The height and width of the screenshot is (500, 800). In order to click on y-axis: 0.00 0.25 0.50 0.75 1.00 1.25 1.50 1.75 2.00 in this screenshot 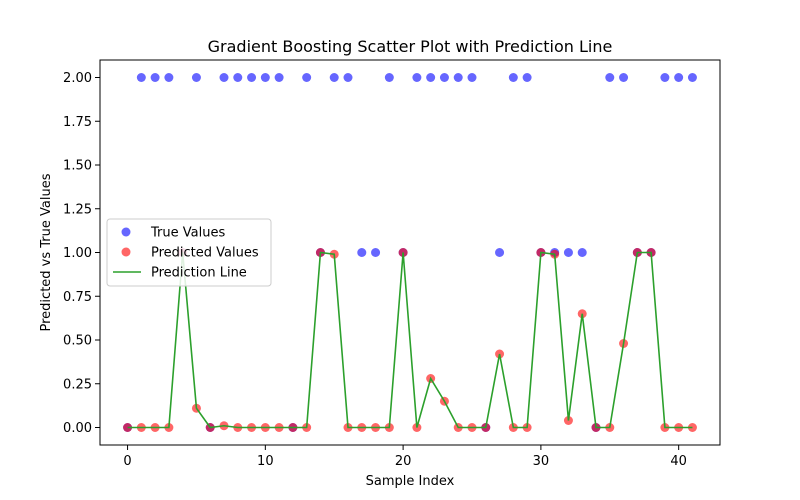, I will do `click(81, 253)`.